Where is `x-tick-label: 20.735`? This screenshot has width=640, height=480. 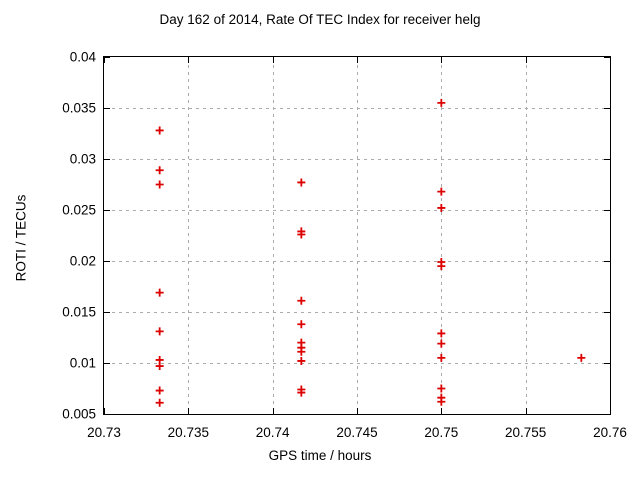
x-tick-label: 20.735 is located at coordinates (188, 432).